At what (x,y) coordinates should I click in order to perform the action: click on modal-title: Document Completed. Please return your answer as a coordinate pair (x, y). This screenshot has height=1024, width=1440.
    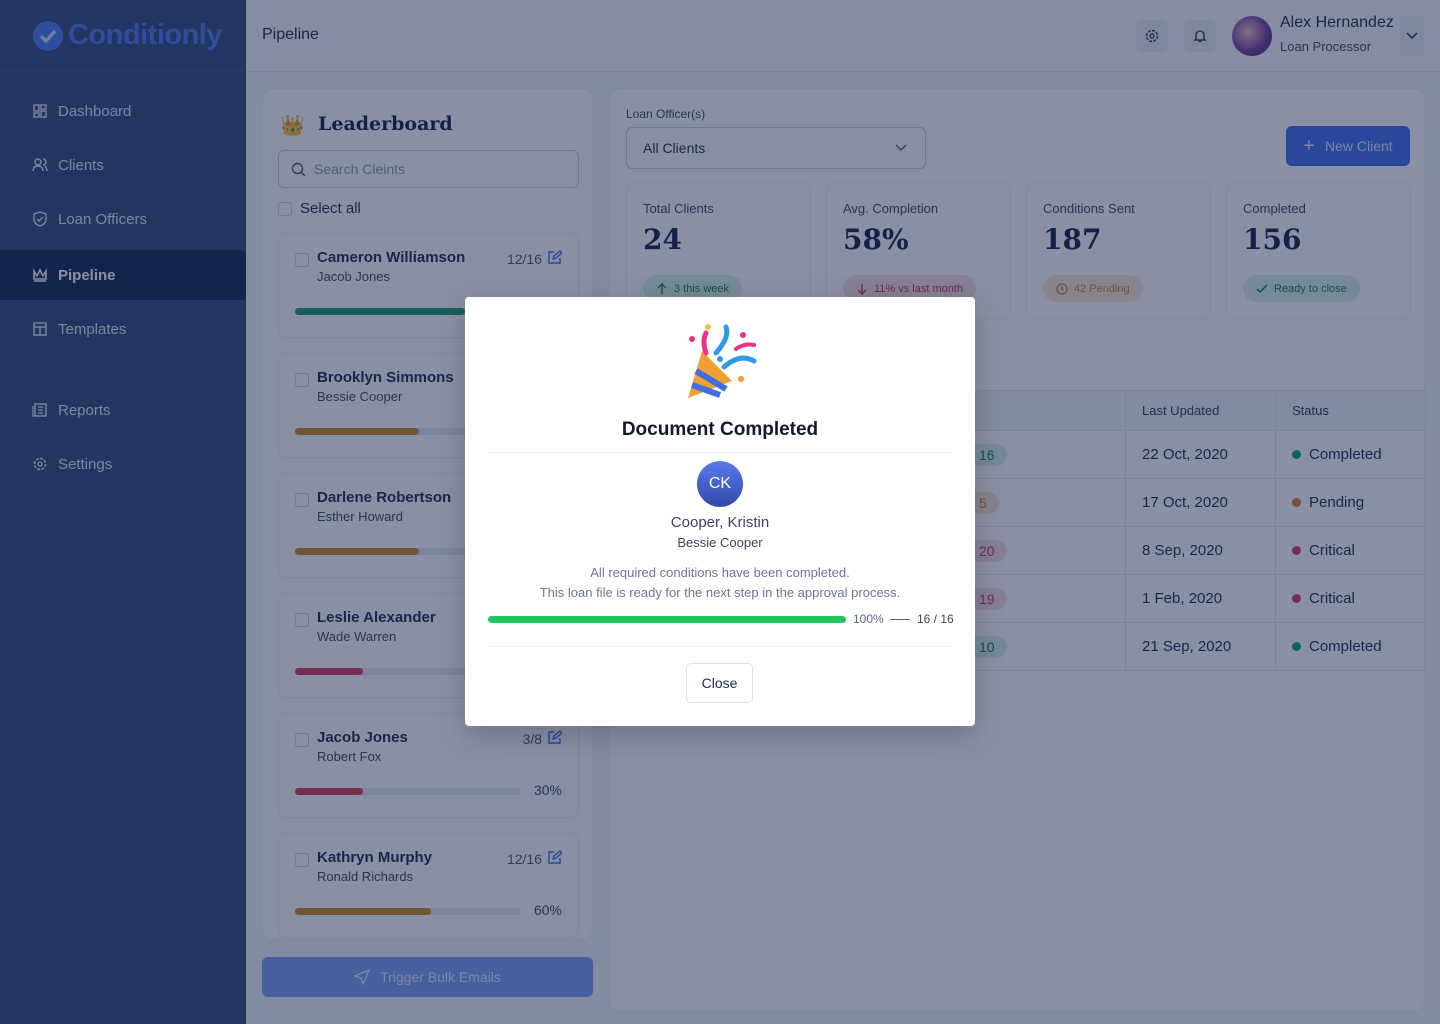
    Looking at the image, I should click on (720, 429).